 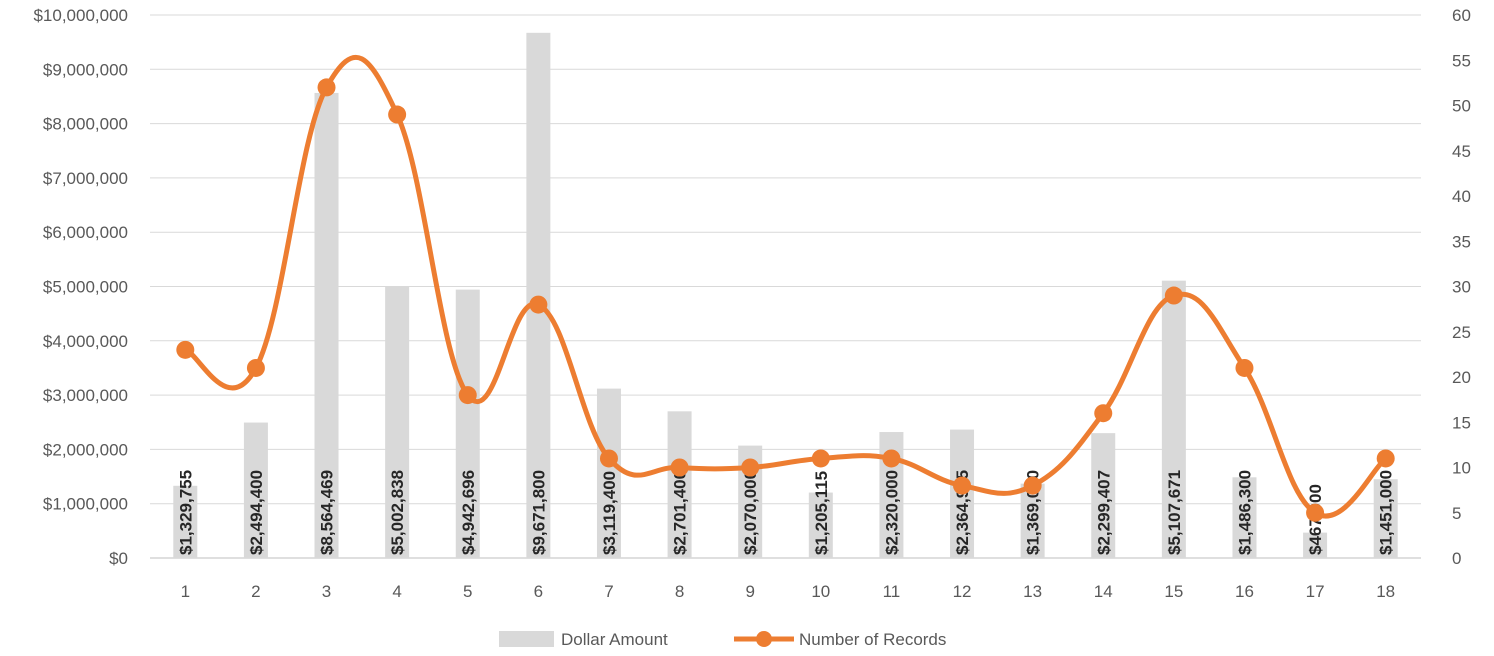 What do you see at coordinates (1461, 241) in the screenshot?
I see `right-axis-tick-label: 35` at bounding box center [1461, 241].